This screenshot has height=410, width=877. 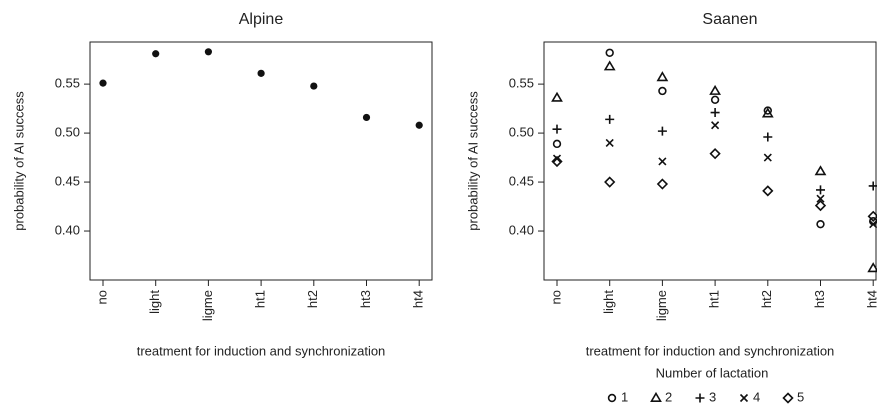 What do you see at coordinates (261, 19) in the screenshot?
I see `chart-title: Alpine` at bounding box center [261, 19].